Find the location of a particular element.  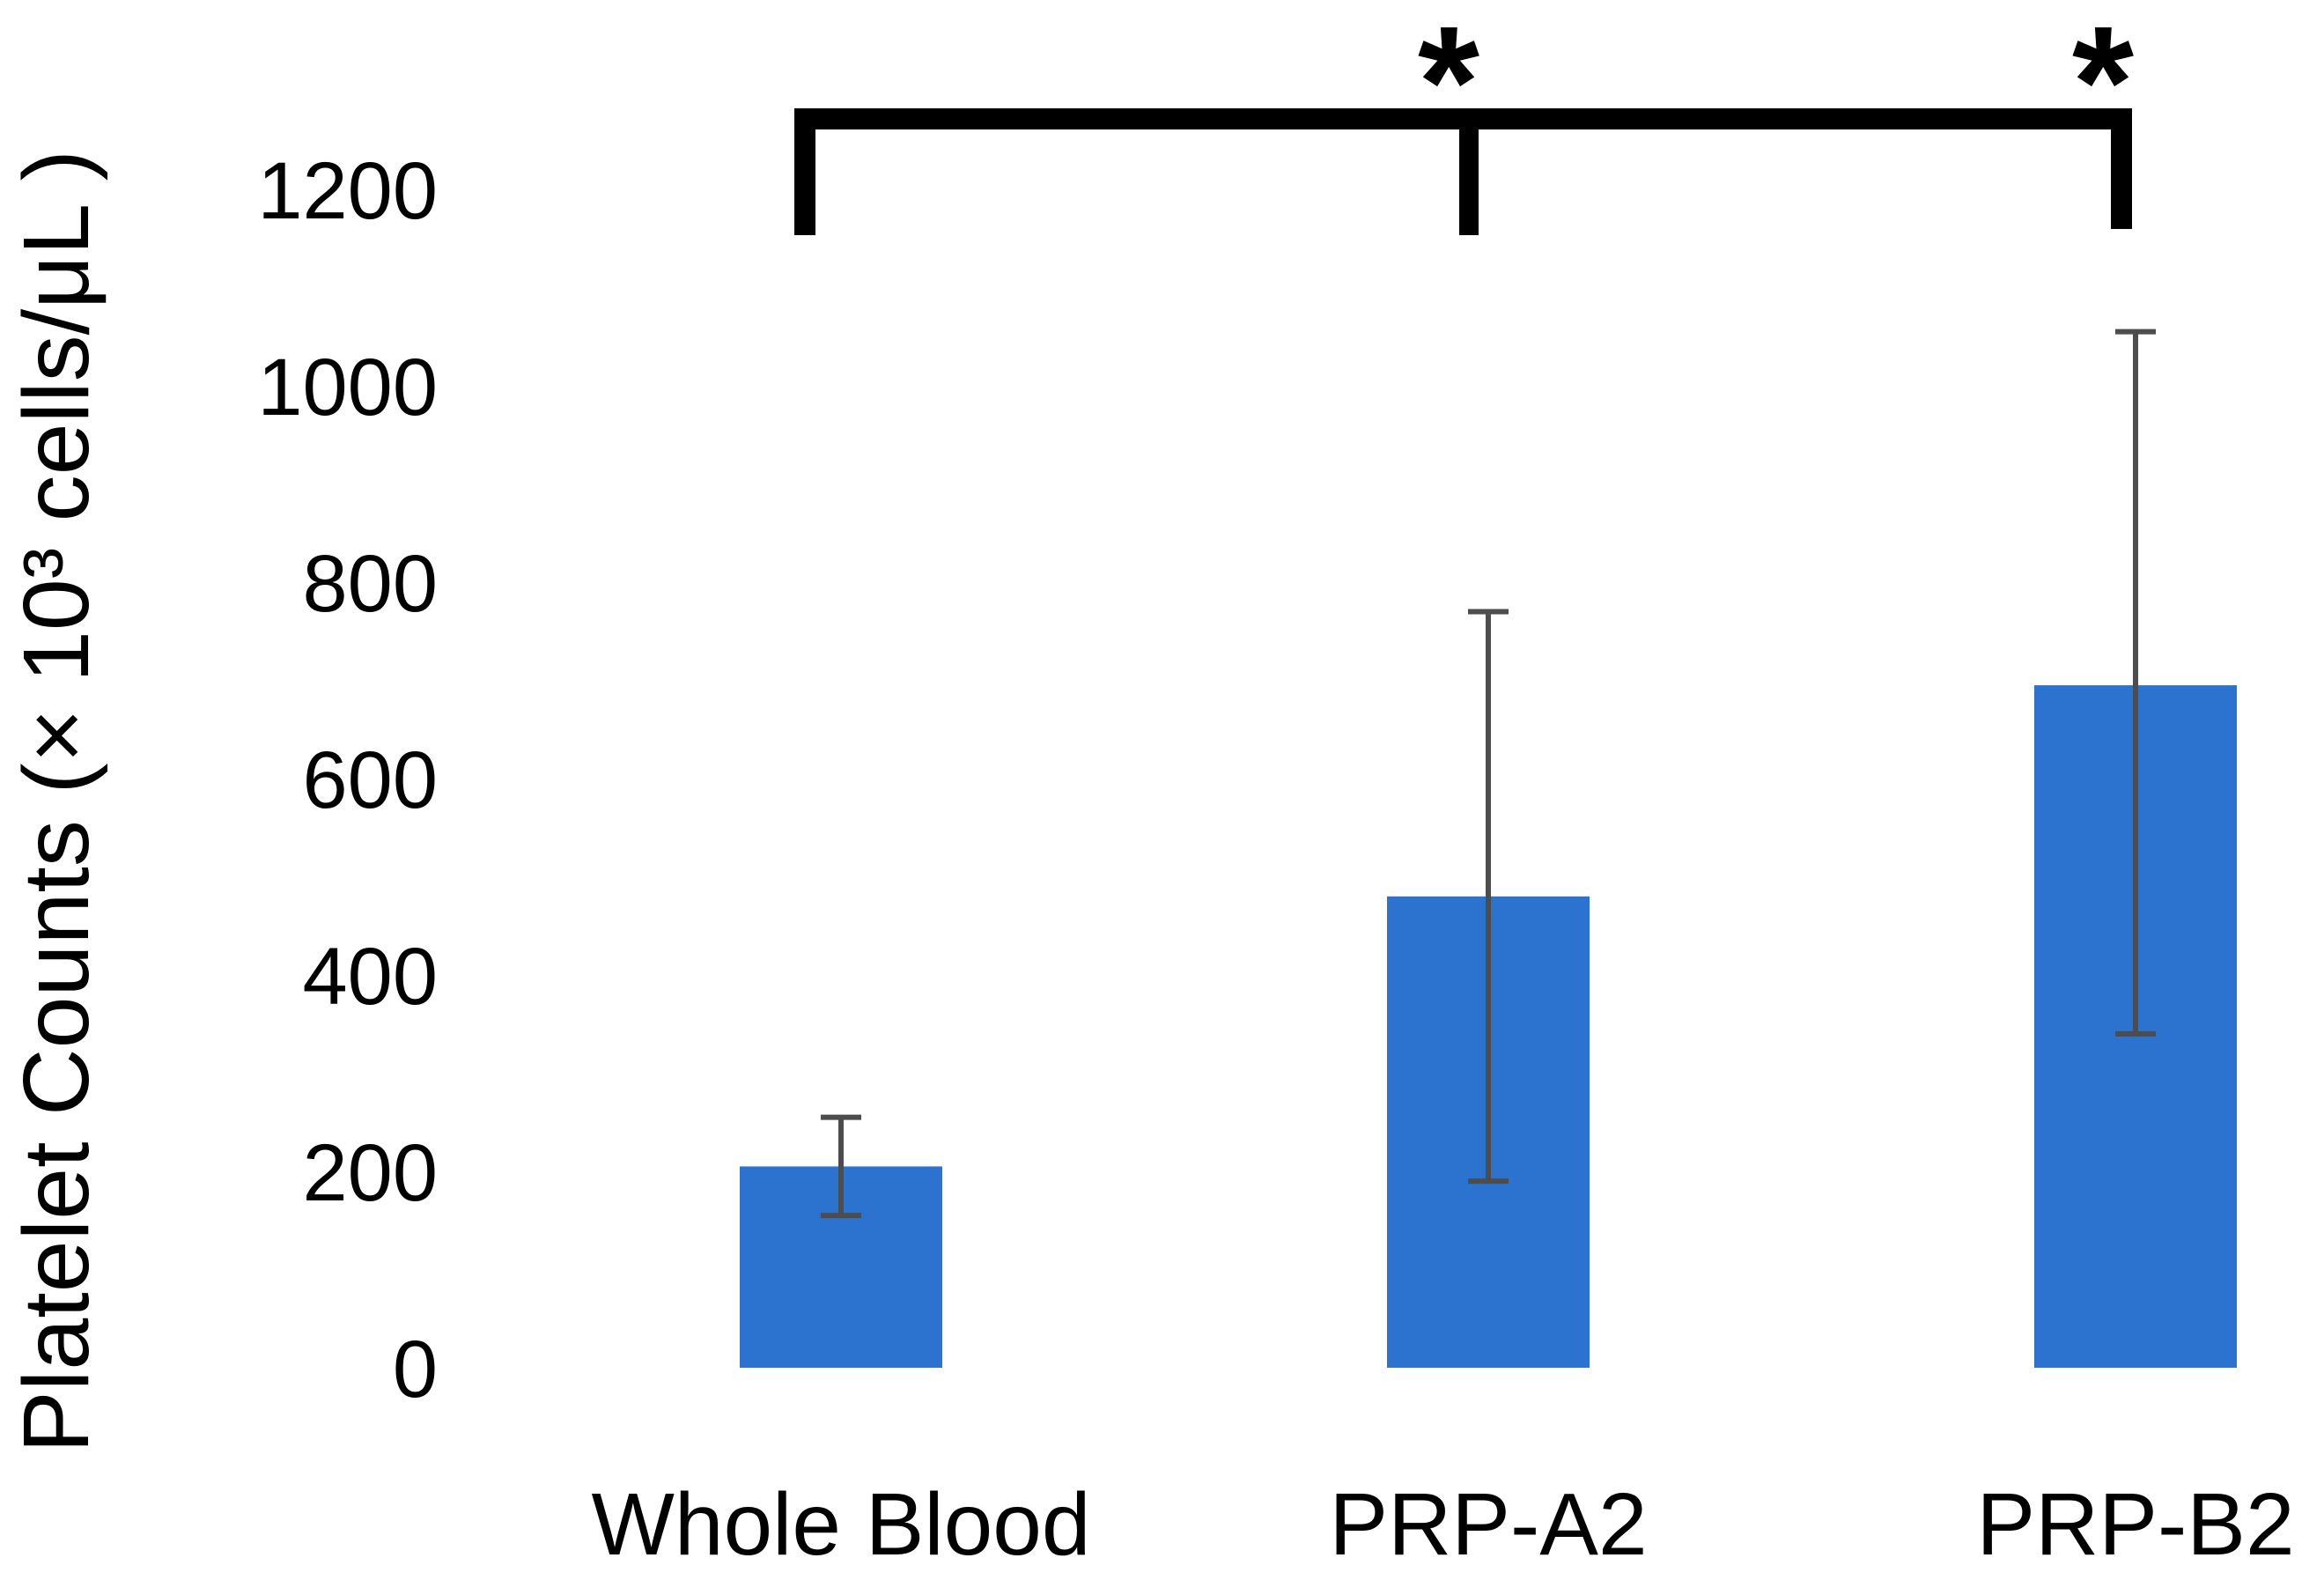

y-tick-label: 1000 is located at coordinates (347, 388).